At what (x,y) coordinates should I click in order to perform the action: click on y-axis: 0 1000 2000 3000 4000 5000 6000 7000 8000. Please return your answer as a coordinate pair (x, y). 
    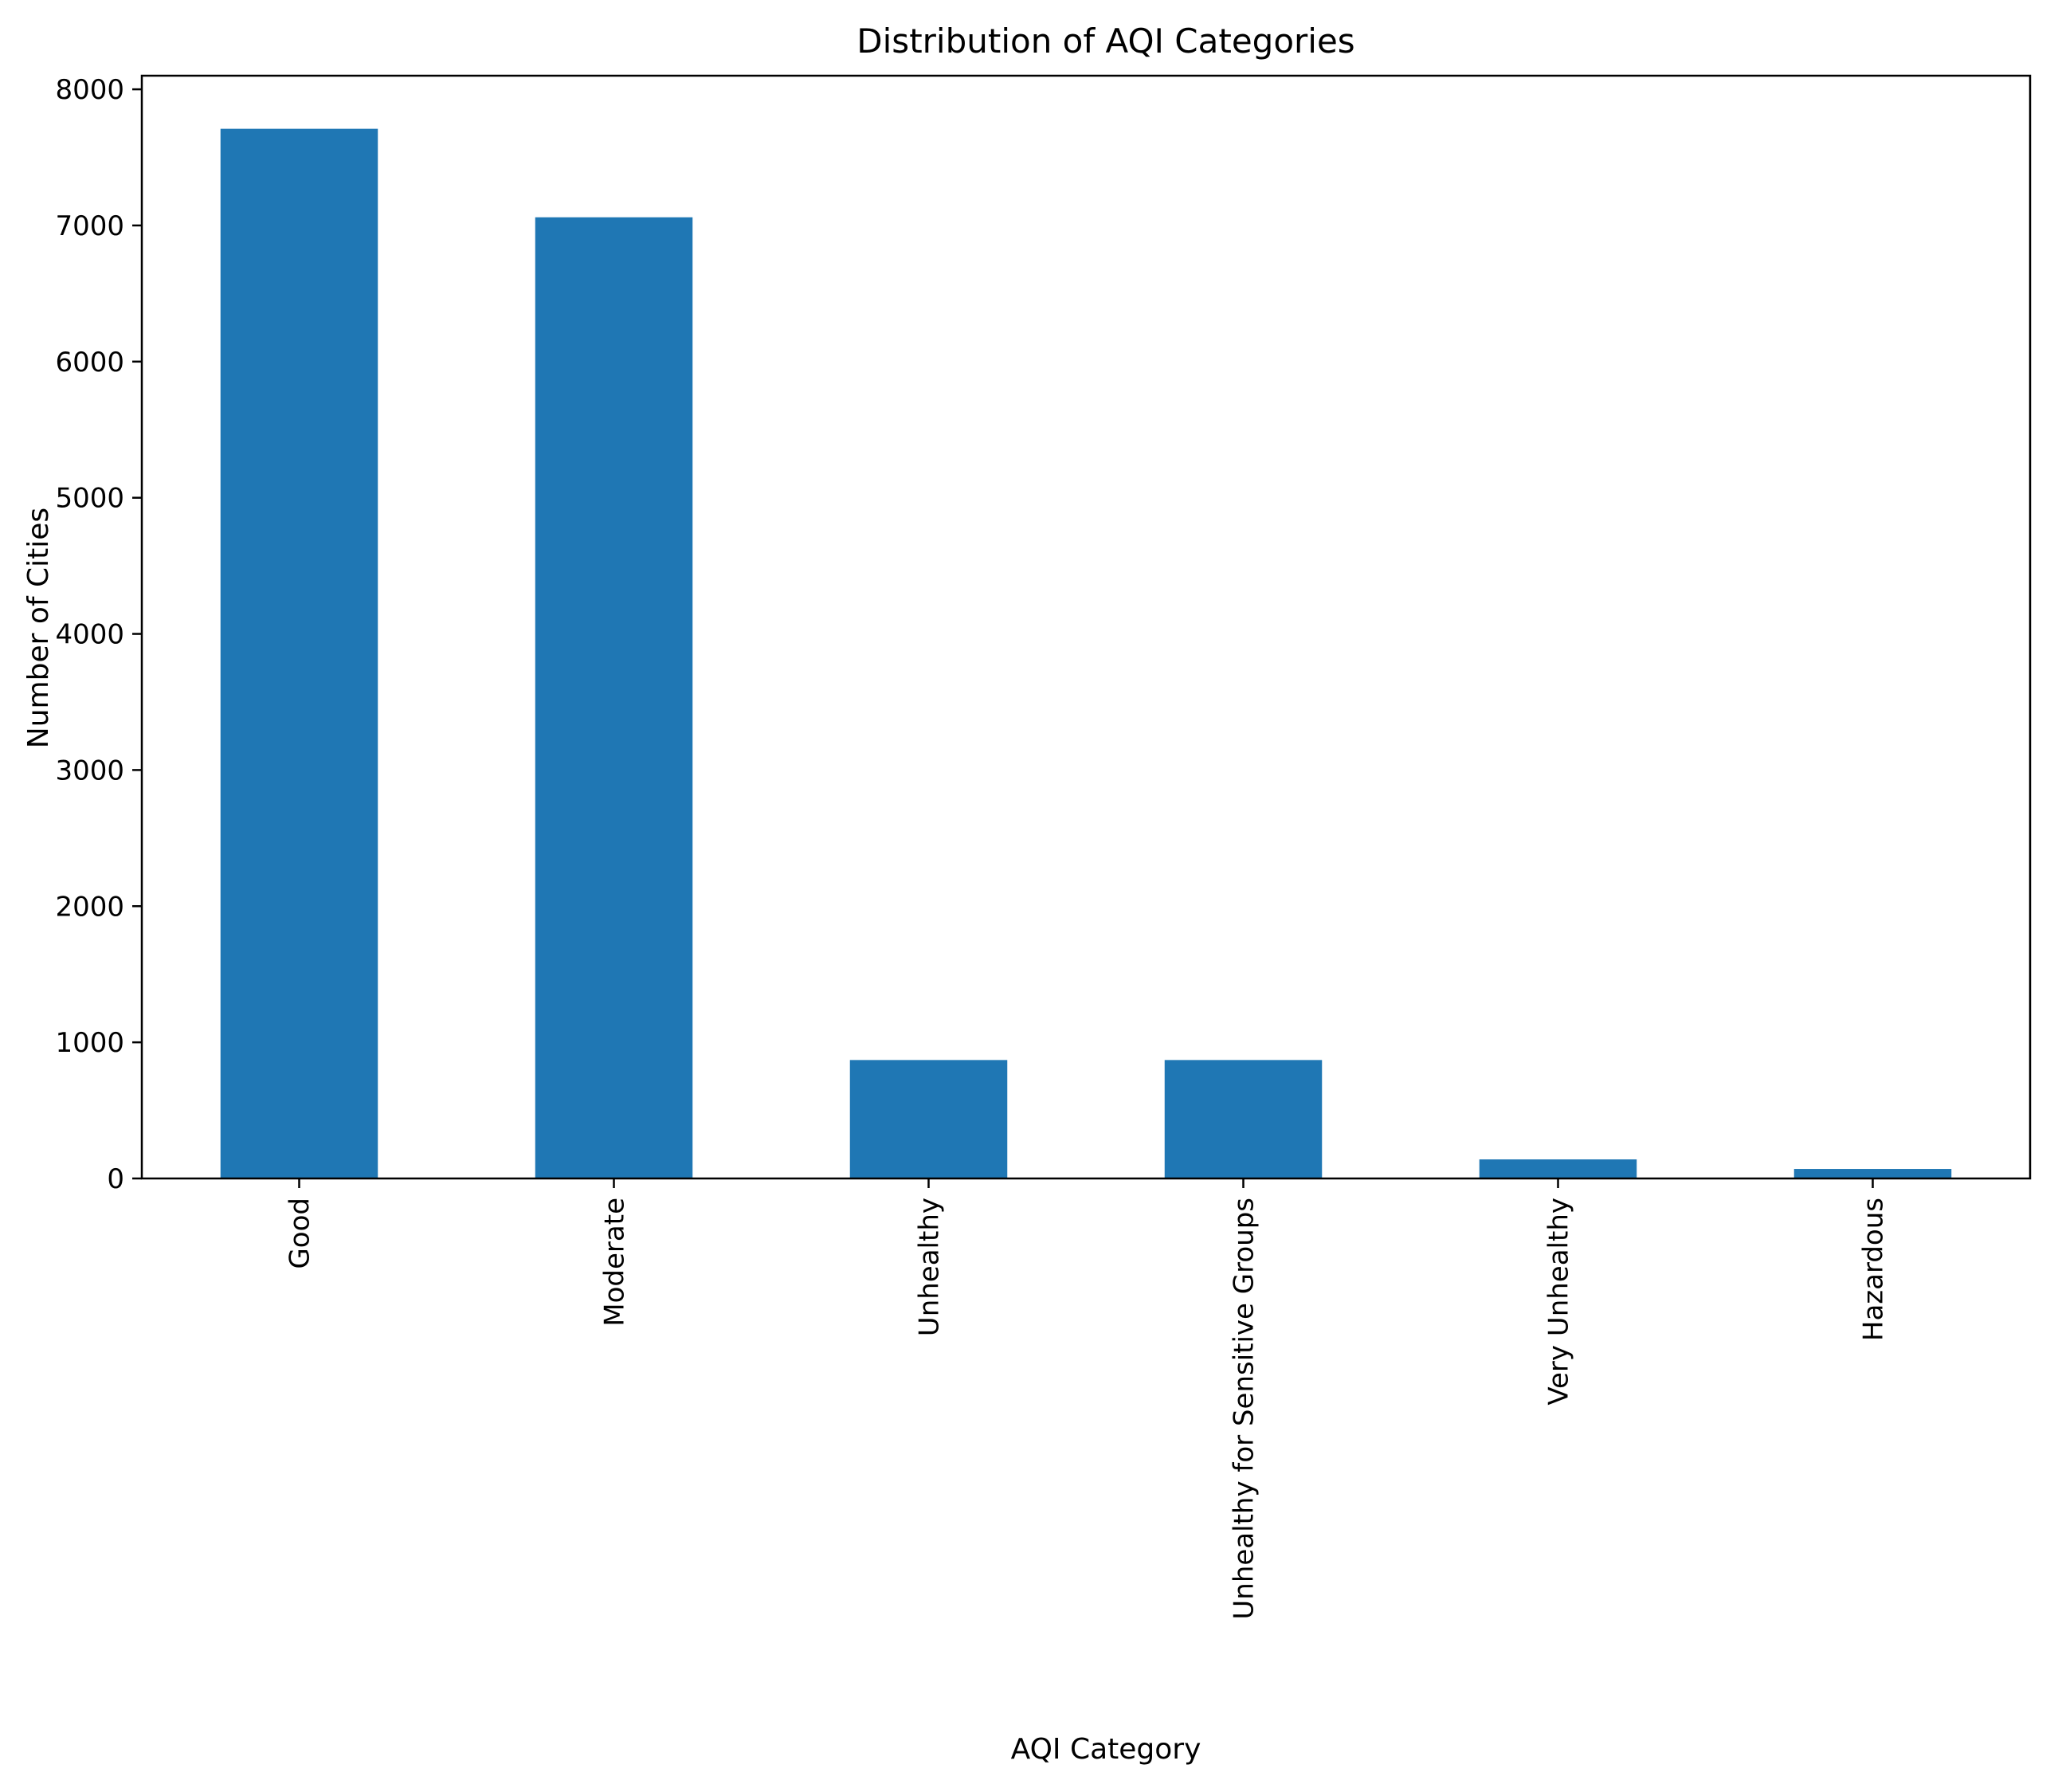
    Looking at the image, I should click on (98, 634).